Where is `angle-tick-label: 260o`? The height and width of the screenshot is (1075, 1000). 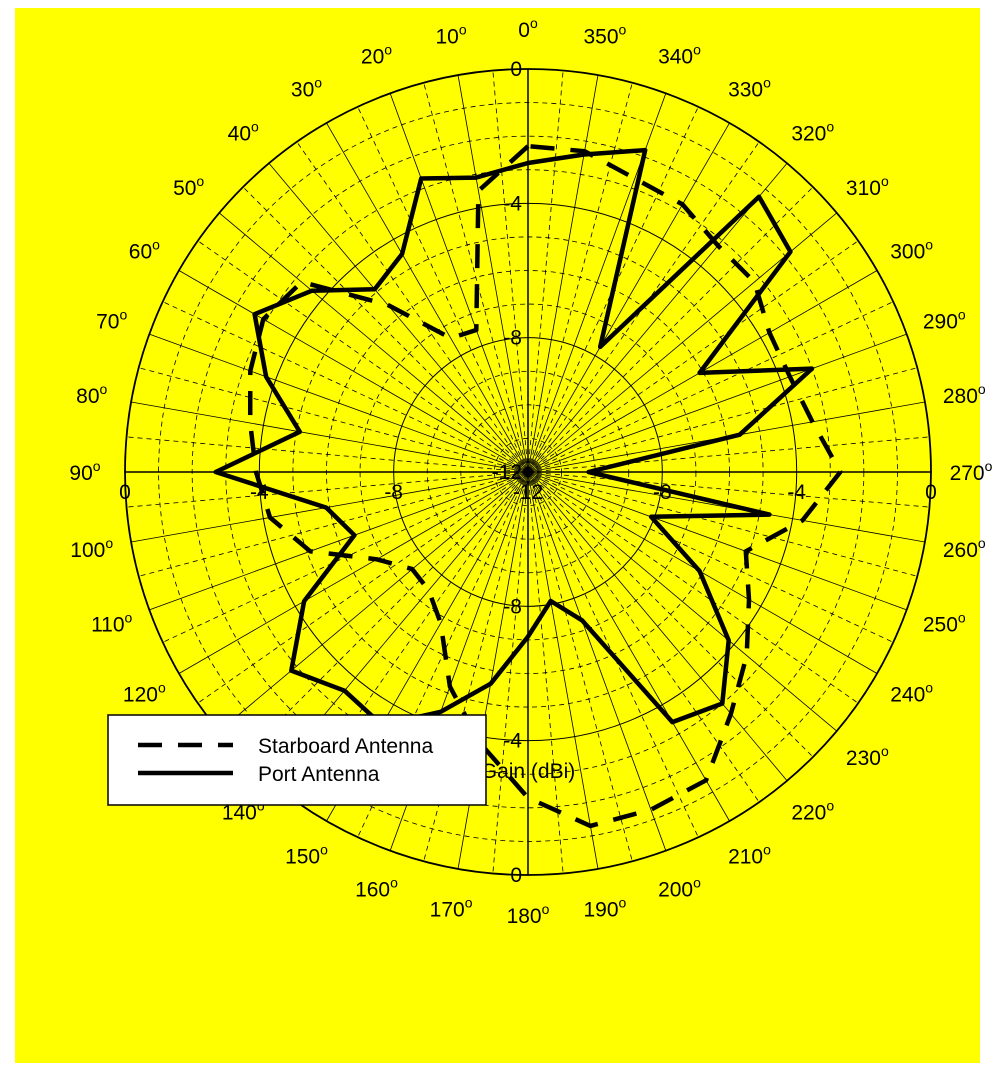 angle-tick-label: 260o is located at coordinates (964, 548).